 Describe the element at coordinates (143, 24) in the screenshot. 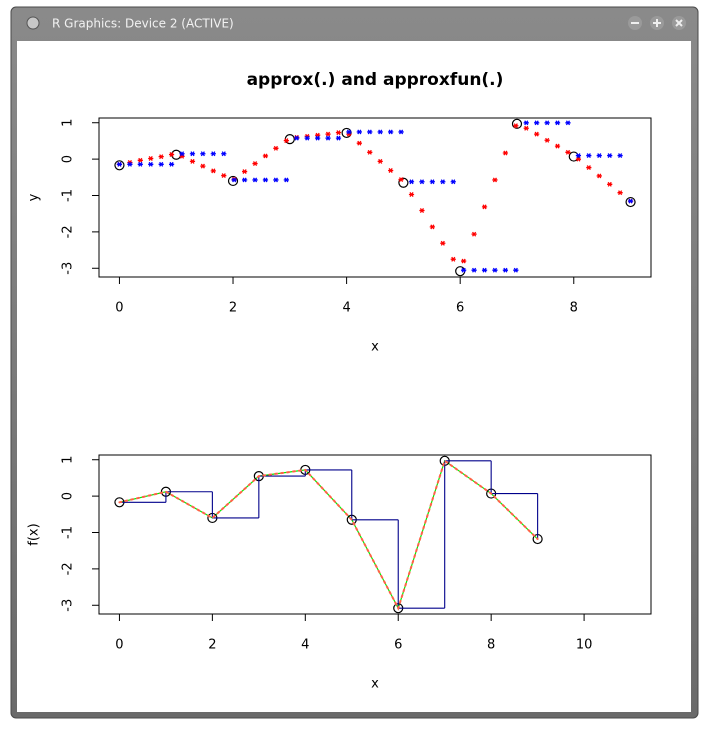

I see `window-title: R Graphics: Device 2 (ACTIVE)` at that location.